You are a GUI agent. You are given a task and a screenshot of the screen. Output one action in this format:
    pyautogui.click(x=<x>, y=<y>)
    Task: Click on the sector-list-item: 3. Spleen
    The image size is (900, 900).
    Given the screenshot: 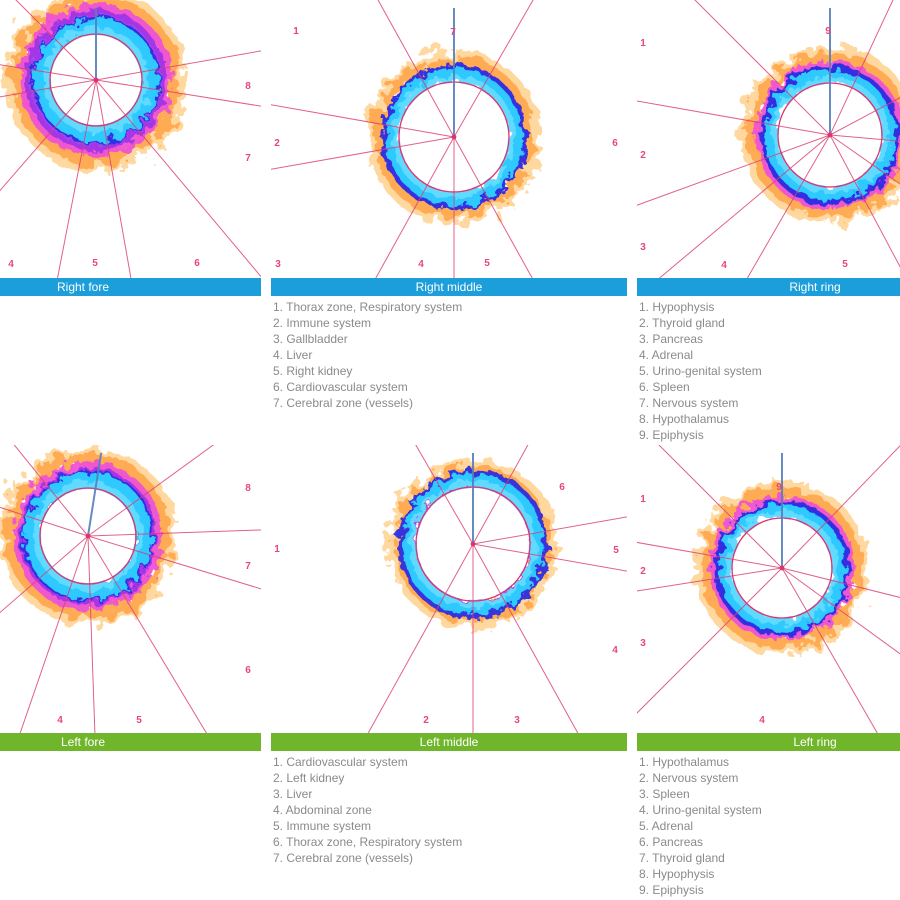 What is the action you would take?
    pyautogui.click(x=664, y=794)
    